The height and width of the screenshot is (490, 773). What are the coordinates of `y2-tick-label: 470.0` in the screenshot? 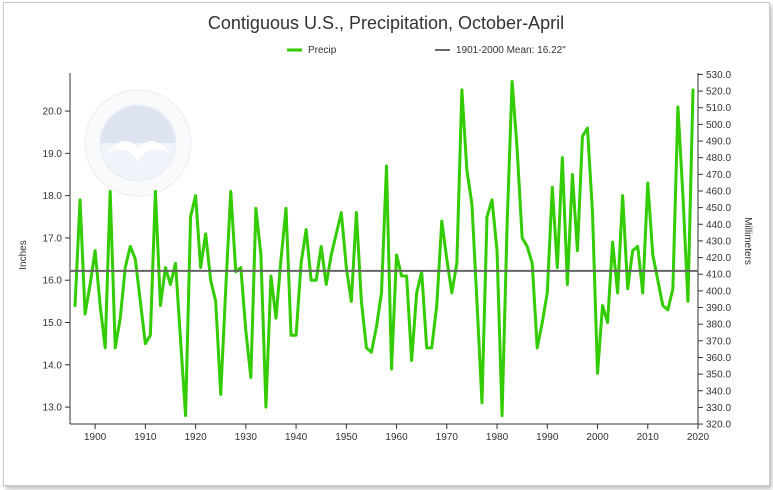 It's located at (718, 175).